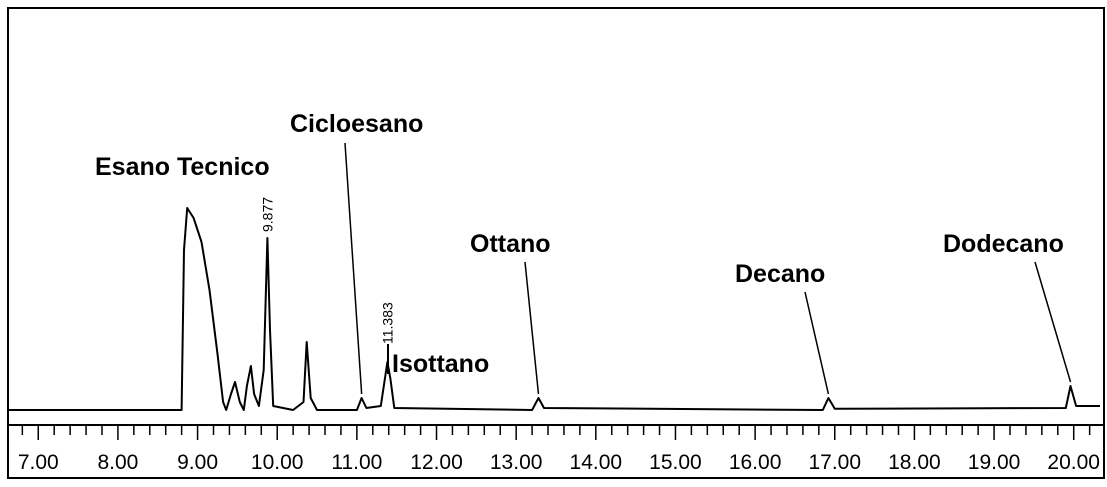 Image resolution: width=1107 pixels, height=487 pixels. Describe the element at coordinates (436, 462) in the screenshot. I see `x-tick-label: 12.00` at that location.